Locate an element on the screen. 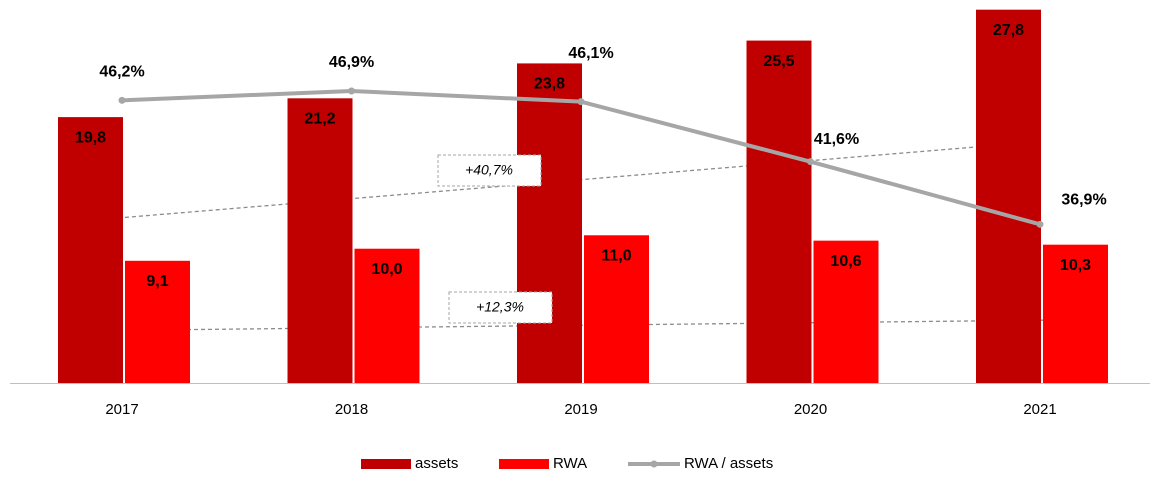 This screenshot has height=478, width=1151. data-label: 36,9% is located at coordinates (1083, 200).